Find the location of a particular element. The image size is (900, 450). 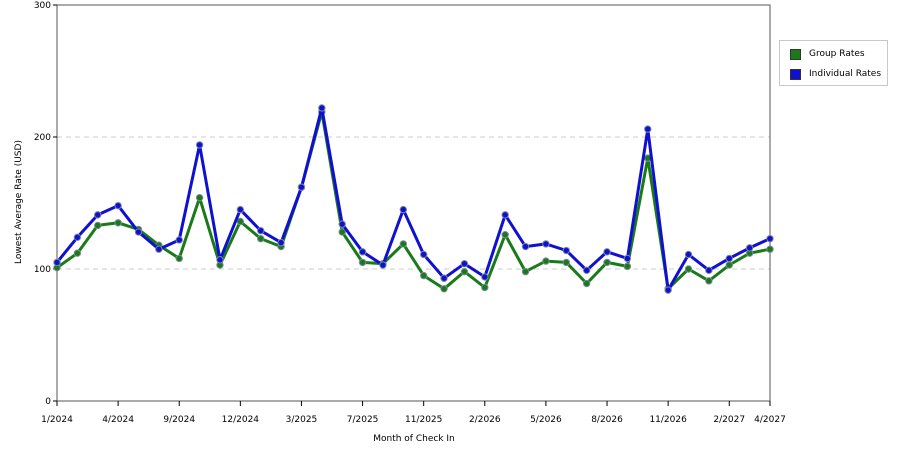

y-axis-ticks: 0 100 200 300 is located at coordinates (45, 204).